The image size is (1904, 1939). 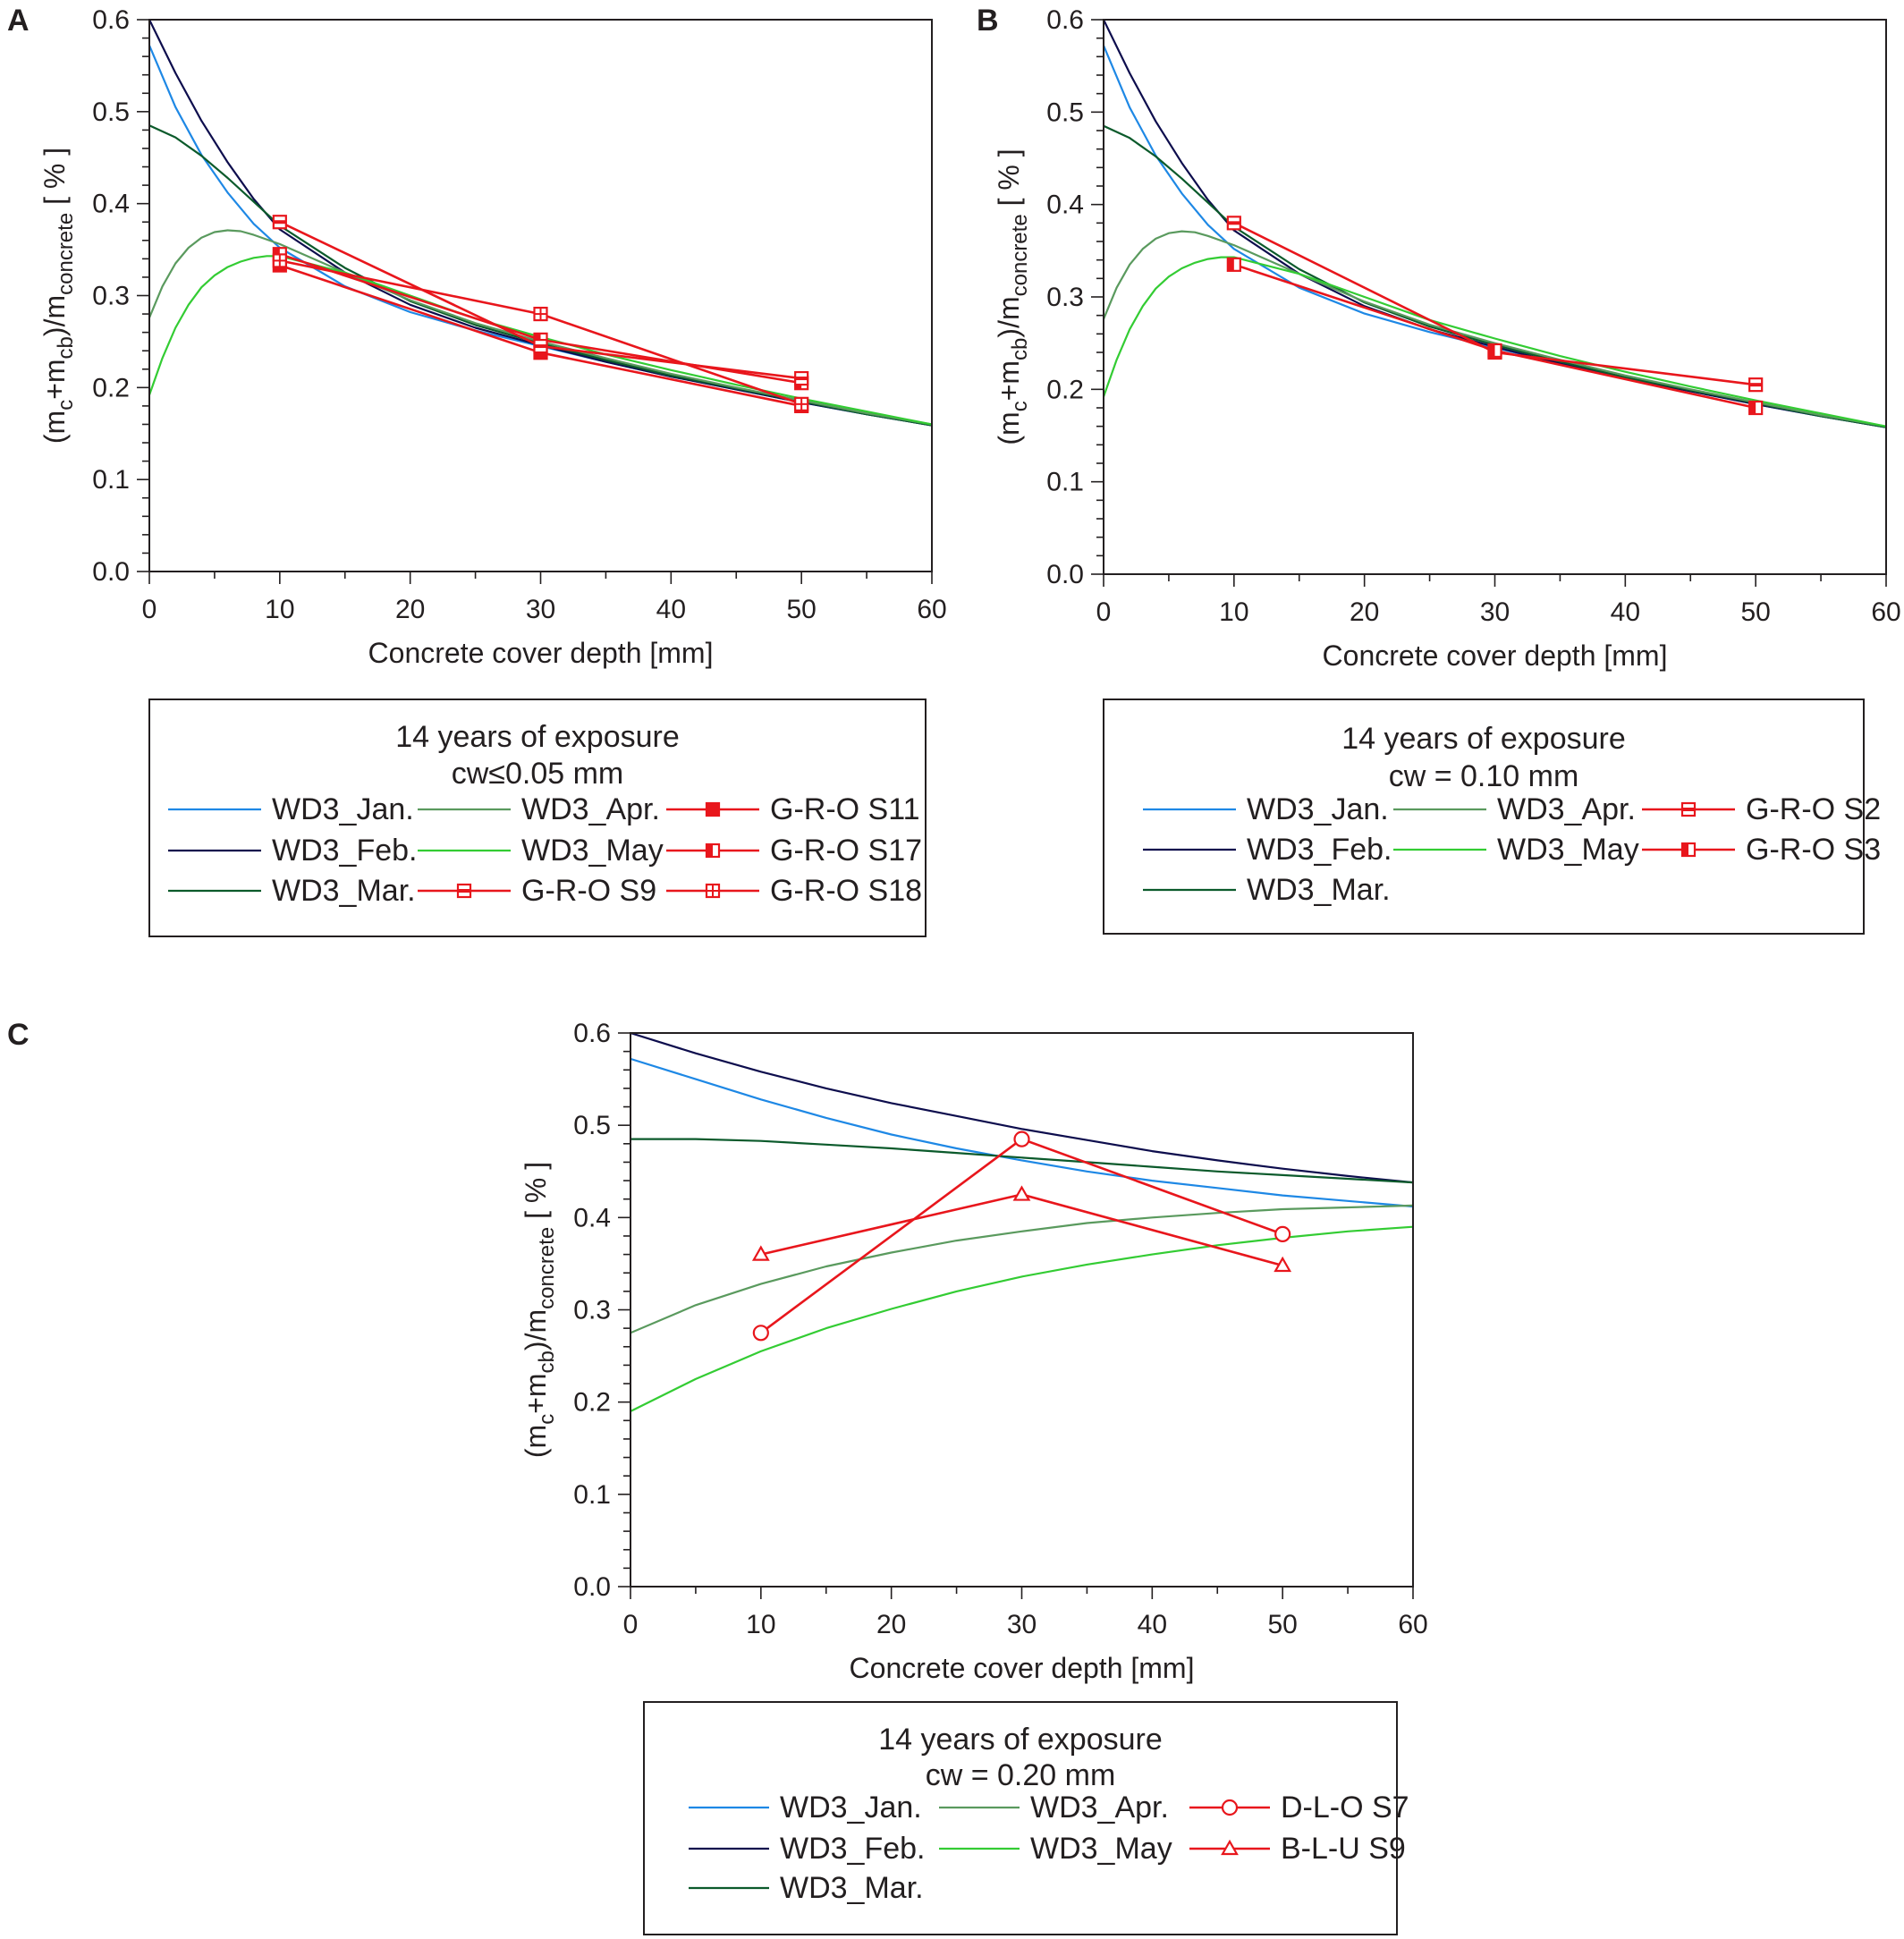 I want to click on marker-triangle, so click(x=1283, y=1264).